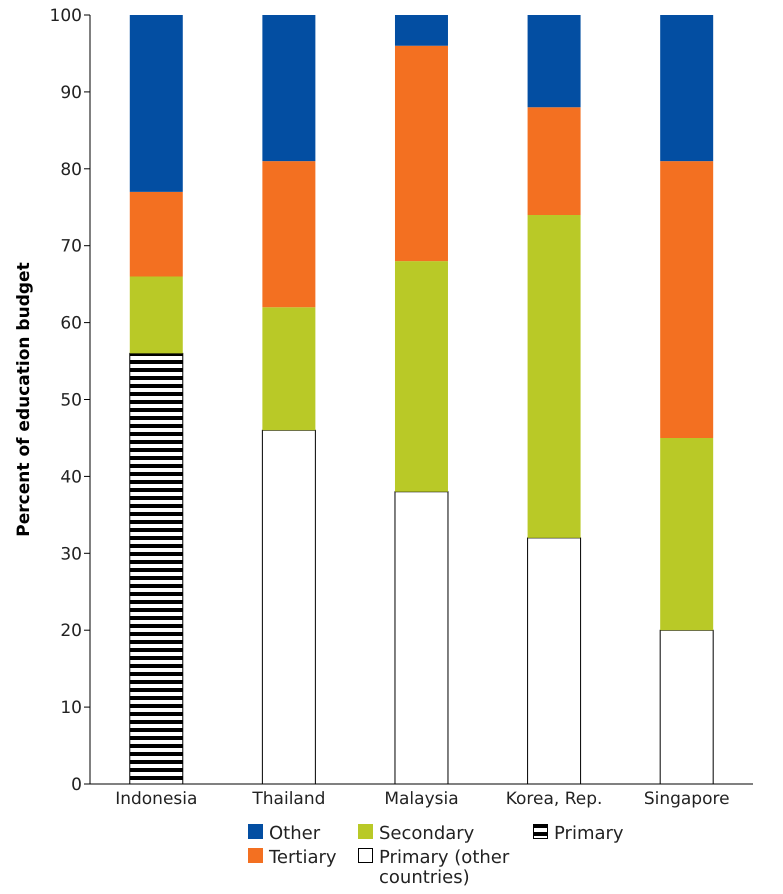 The width and height of the screenshot is (783, 894). What do you see at coordinates (71, 400) in the screenshot?
I see `y-tick-label: 50` at bounding box center [71, 400].